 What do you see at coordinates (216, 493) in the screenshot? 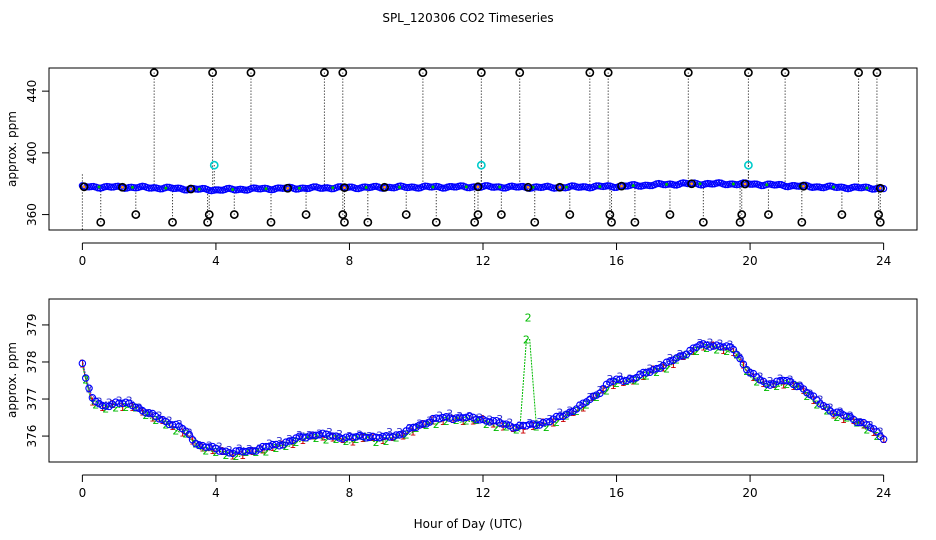
I see `bottom-x-tick-label: 4` at bounding box center [216, 493].